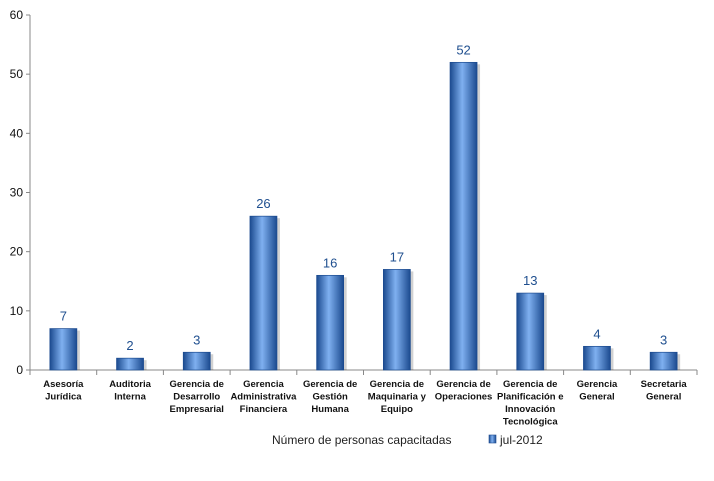 The width and height of the screenshot is (714, 481). I want to click on category-label-line: Asesoría, so click(63, 384).